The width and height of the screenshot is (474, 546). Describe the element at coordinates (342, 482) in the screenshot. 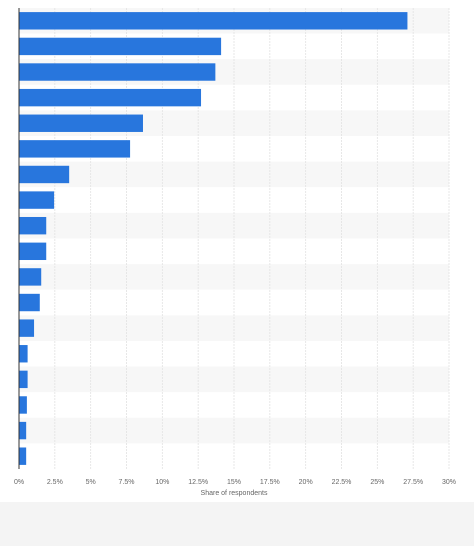

I see `x-tick-label: 22.5%` at that location.